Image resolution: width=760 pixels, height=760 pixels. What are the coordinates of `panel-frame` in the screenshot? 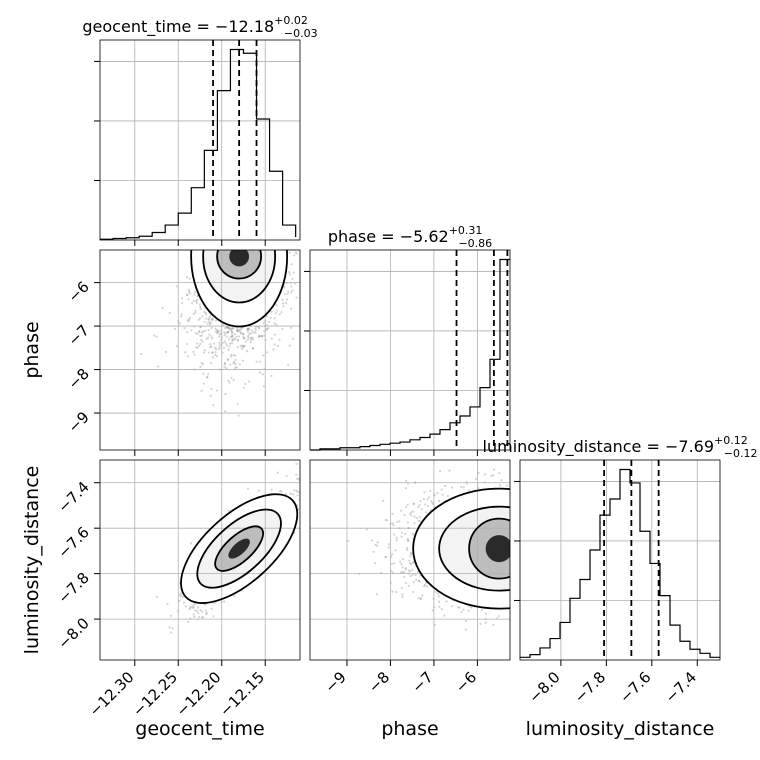 It's located at (620, 560).